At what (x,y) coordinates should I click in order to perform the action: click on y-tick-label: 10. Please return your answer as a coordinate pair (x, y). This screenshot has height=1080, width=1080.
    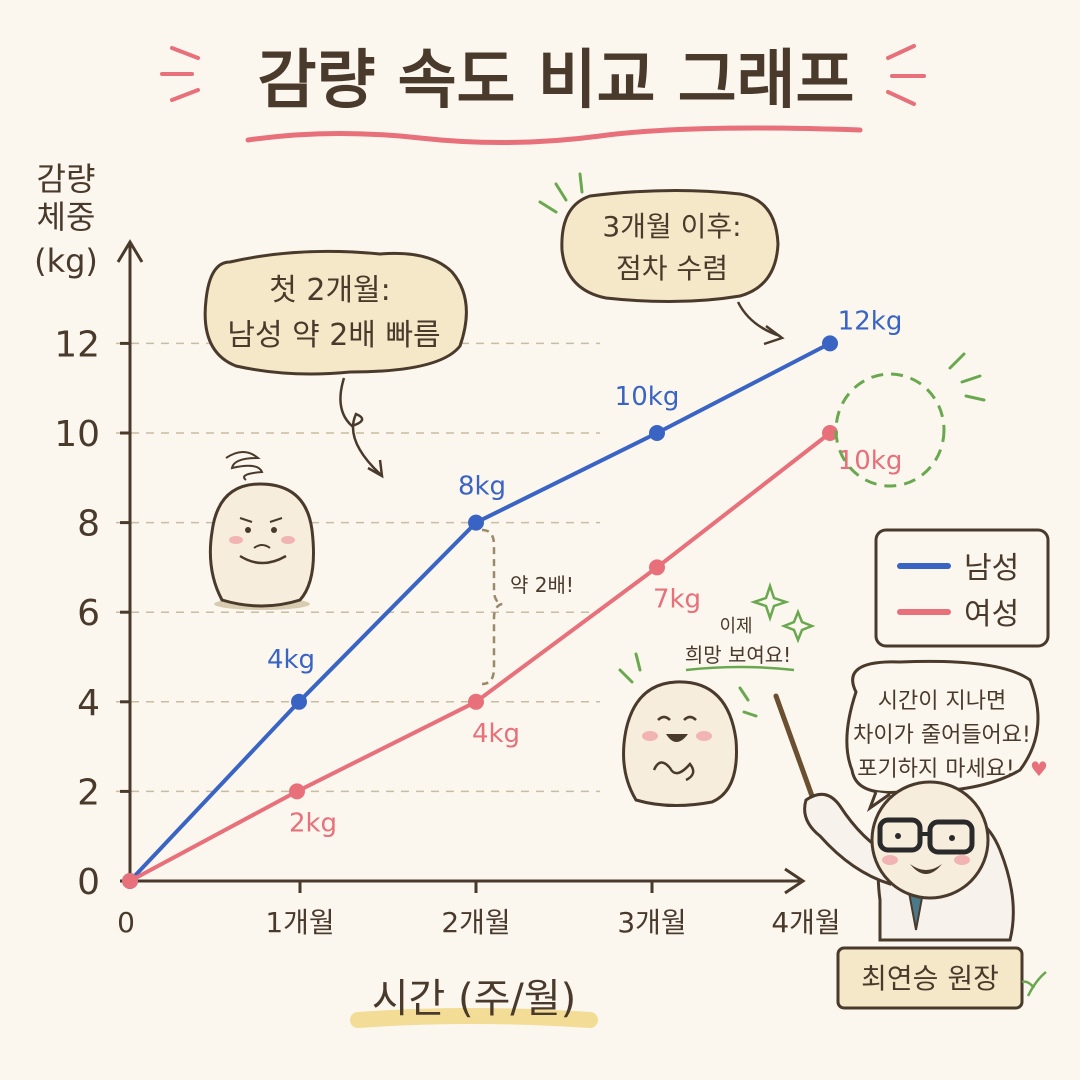
    Looking at the image, I should click on (77, 434).